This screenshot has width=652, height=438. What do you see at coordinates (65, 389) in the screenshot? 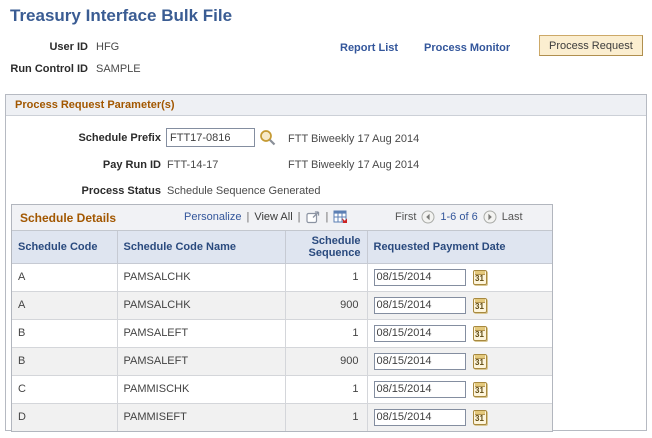
I see `schedule-code-cell: C` at bounding box center [65, 389].